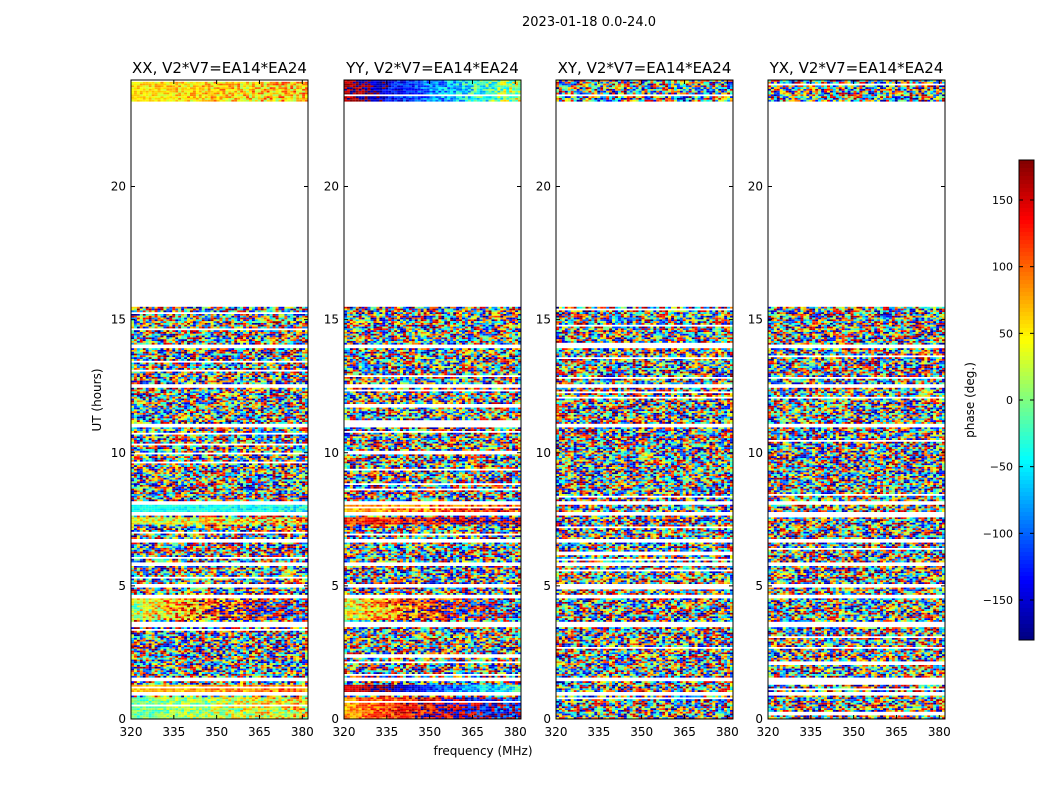  Describe the element at coordinates (1026, 400) in the screenshot. I see `colorbar-gradient` at that location.